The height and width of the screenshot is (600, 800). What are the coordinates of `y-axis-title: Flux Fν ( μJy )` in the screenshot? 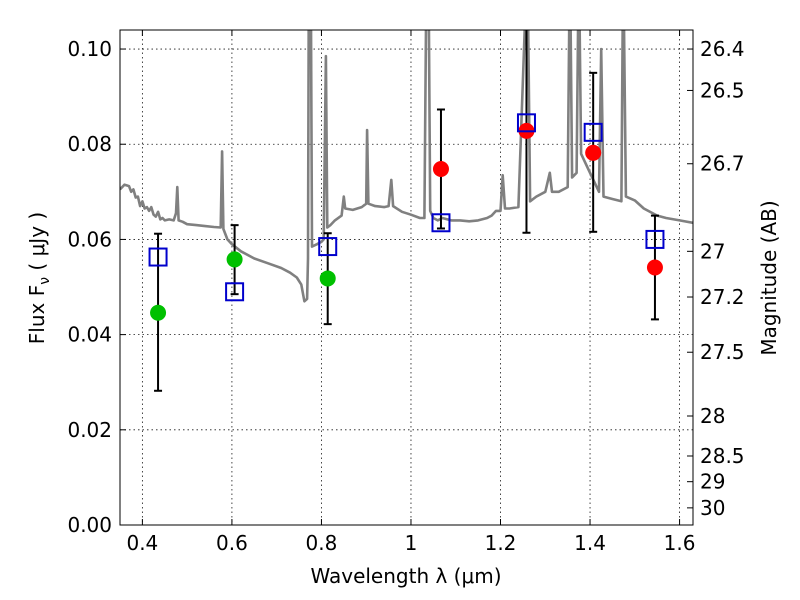 It's located at (39, 278).